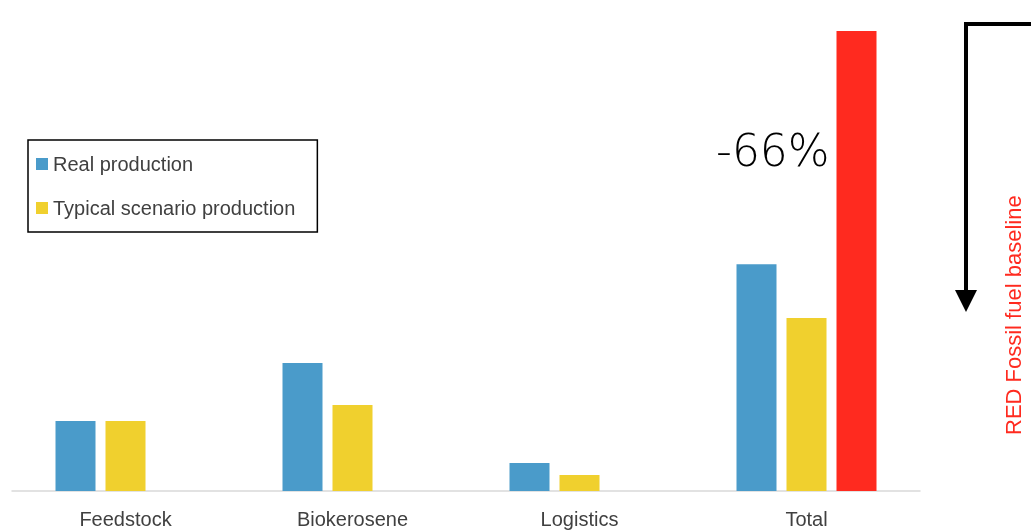  I want to click on legend-label: Typical scenario production, so click(174, 208).